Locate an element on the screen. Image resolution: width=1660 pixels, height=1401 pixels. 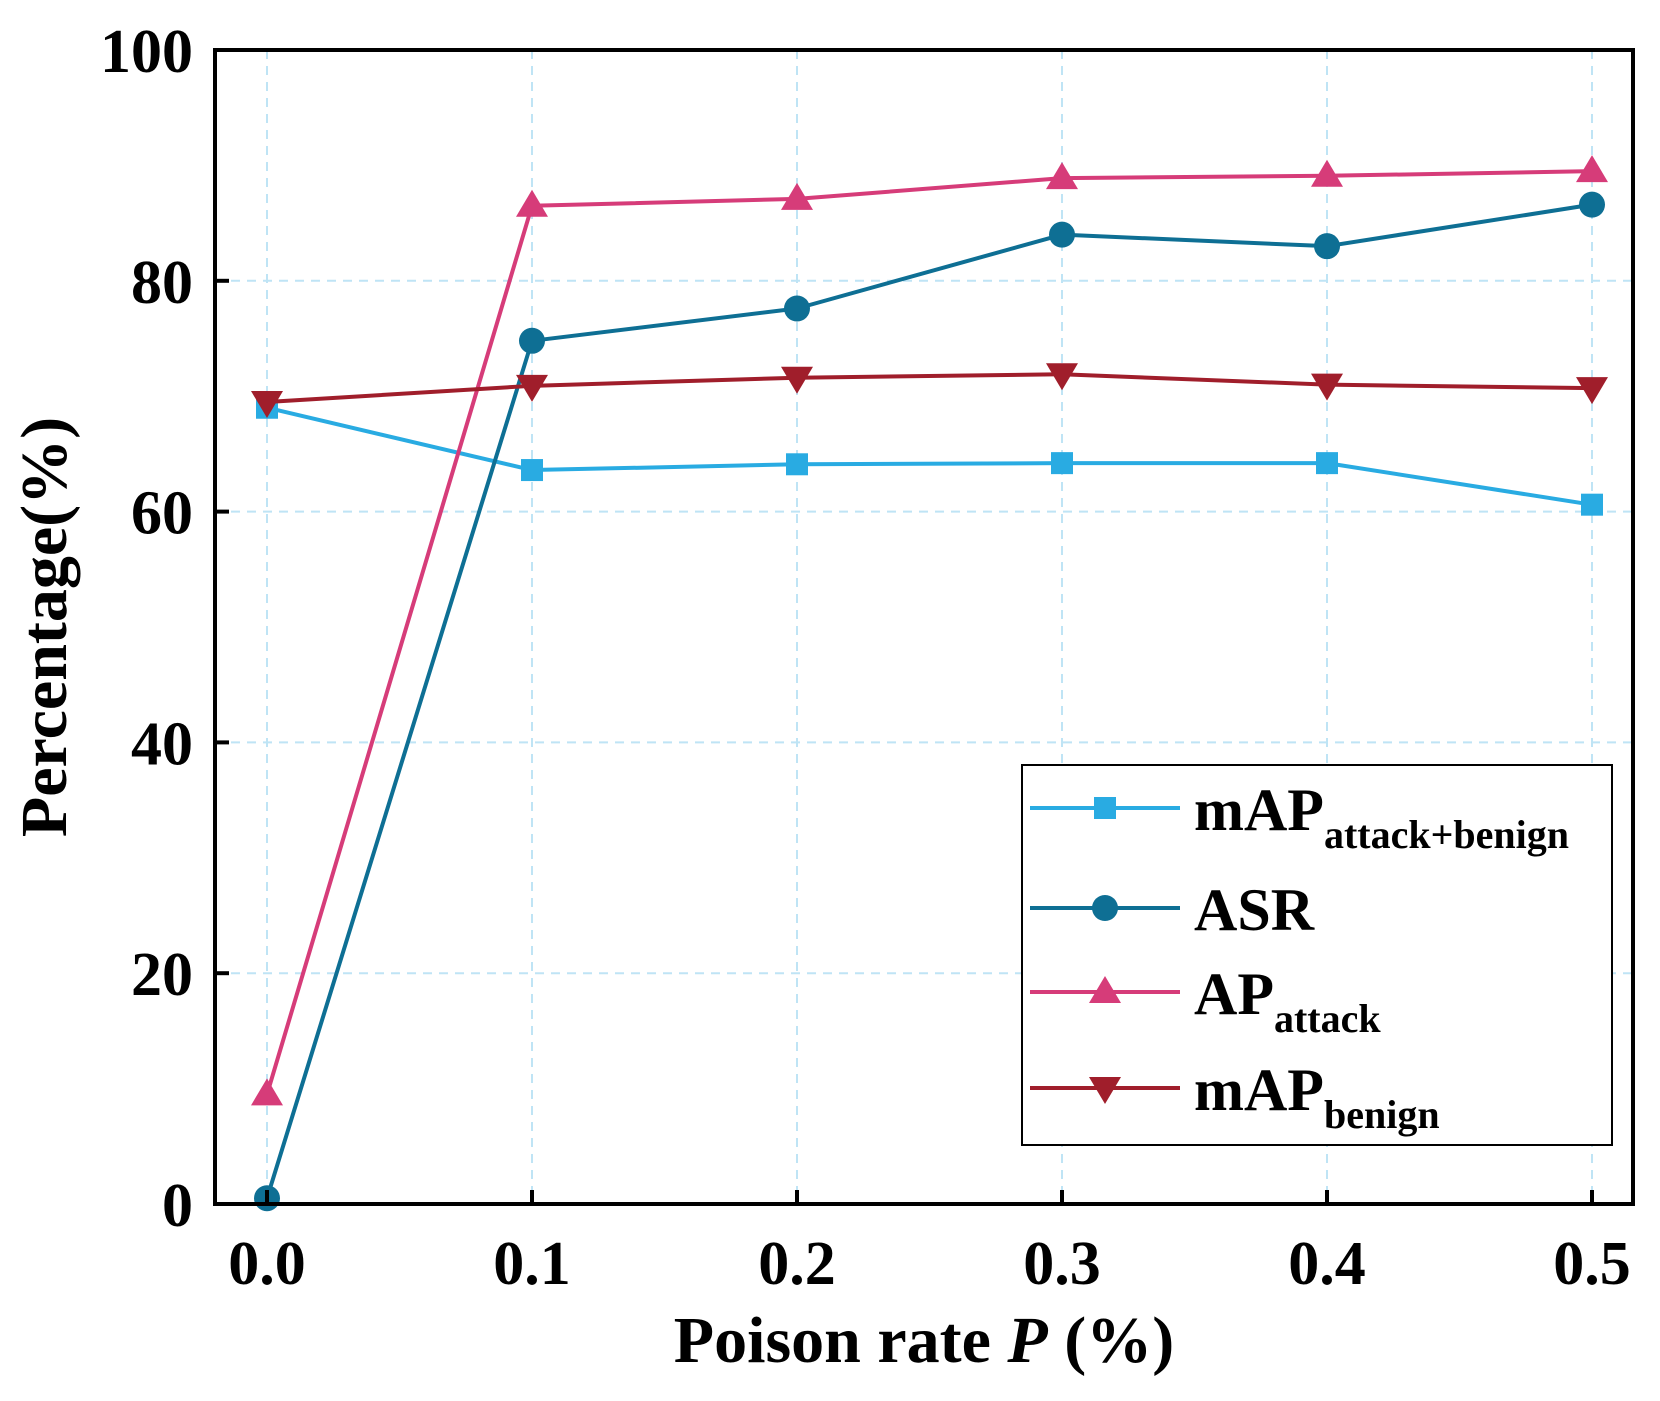
legend-label: ASR is located at coordinates (1254, 910).